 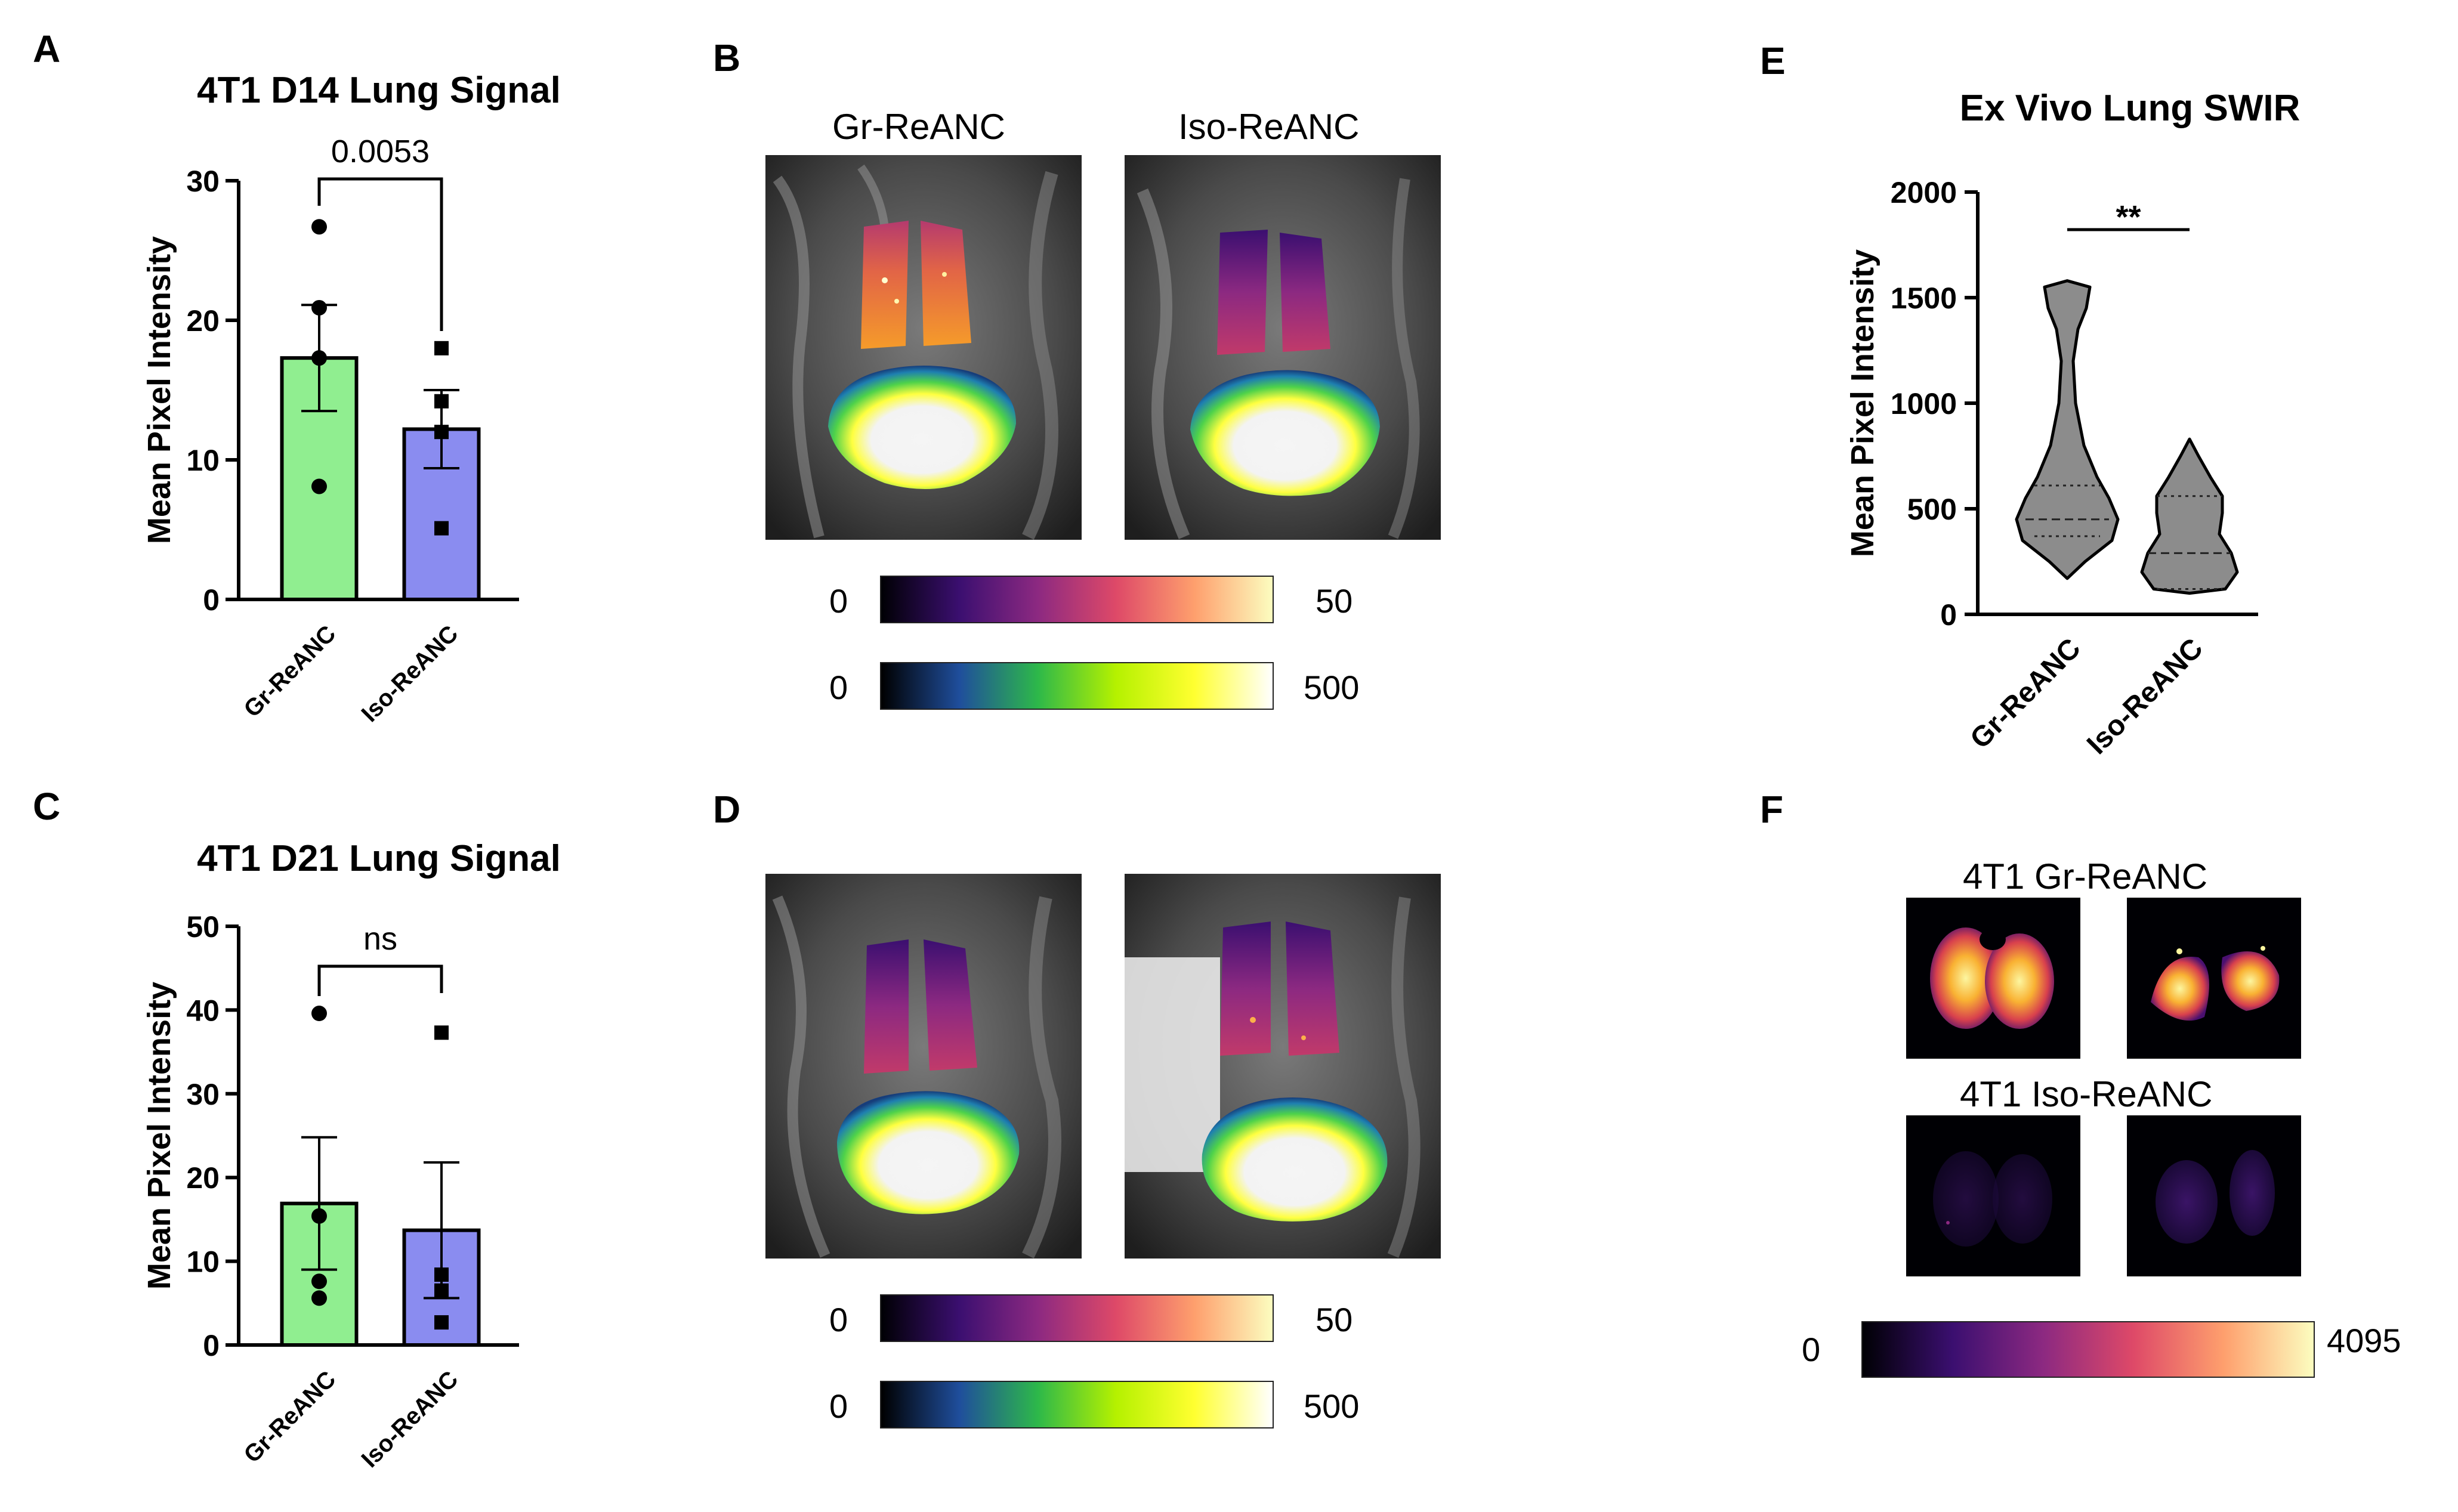 What do you see at coordinates (203, 927) in the screenshot?
I see `y-tick-label: 50` at bounding box center [203, 927].